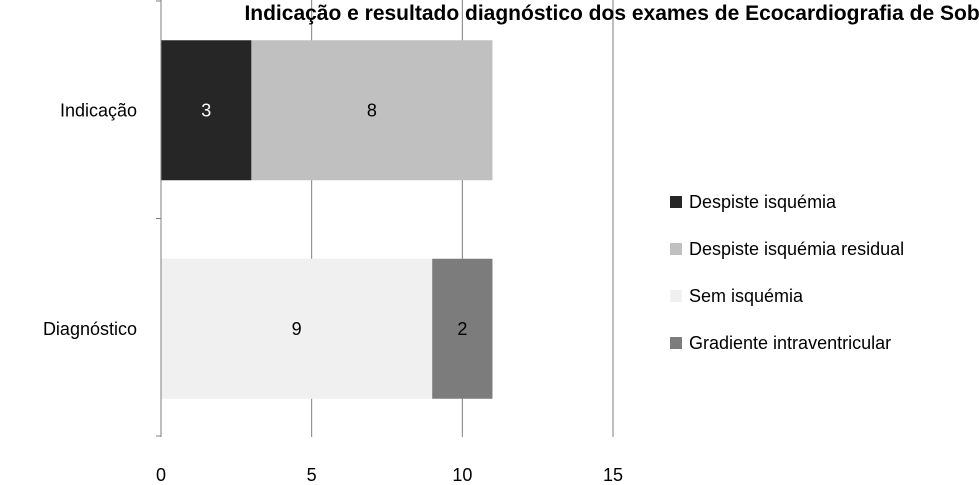  I want to click on x-tick-labels: 0 5 10 15, so click(389, 475).